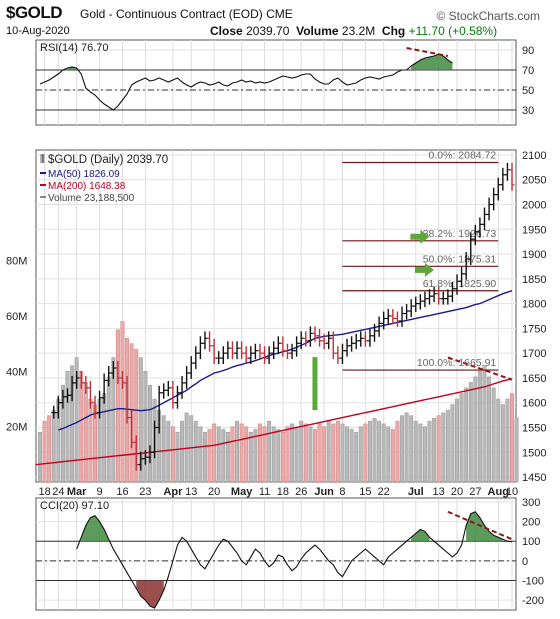 The width and height of the screenshot is (560, 619). I want to click on ma200-line, so click(274, 422).